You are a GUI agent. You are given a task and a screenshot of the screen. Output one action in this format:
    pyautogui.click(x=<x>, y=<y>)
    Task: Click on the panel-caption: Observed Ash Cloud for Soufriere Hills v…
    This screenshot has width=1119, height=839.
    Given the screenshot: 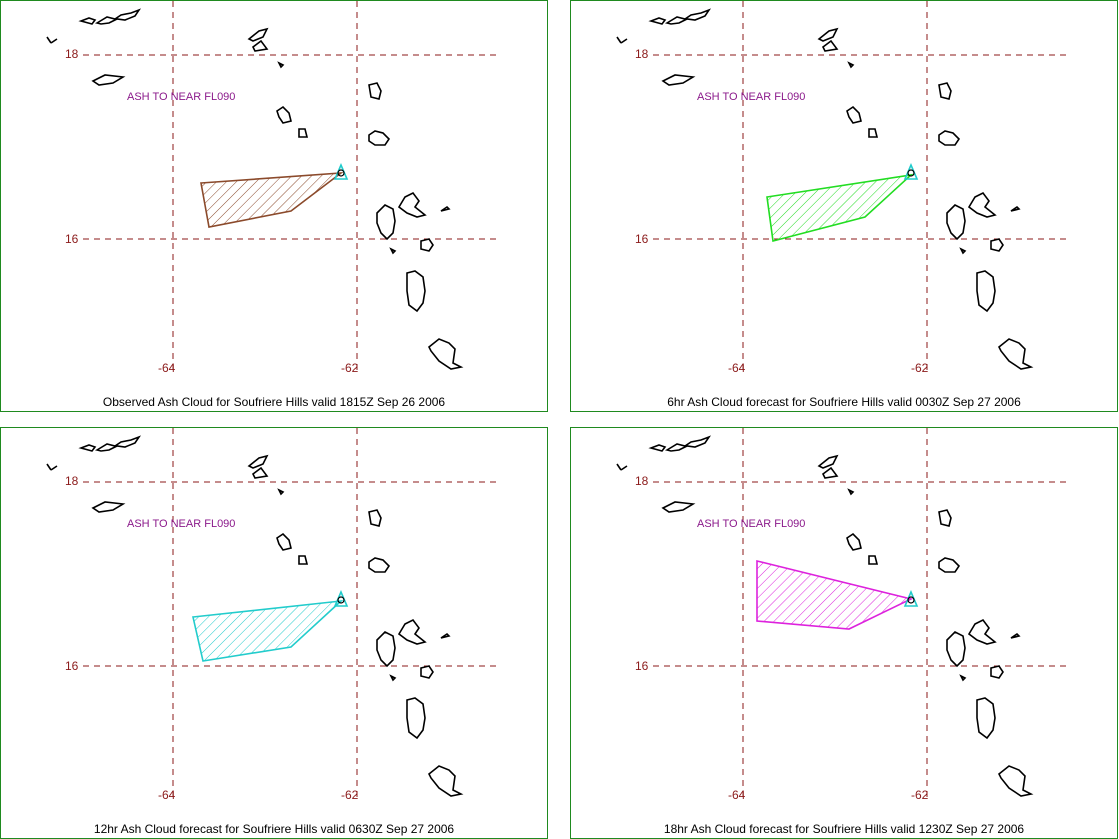 What is the action you would take?
    pyautogui.click(x=274, y=402)
    